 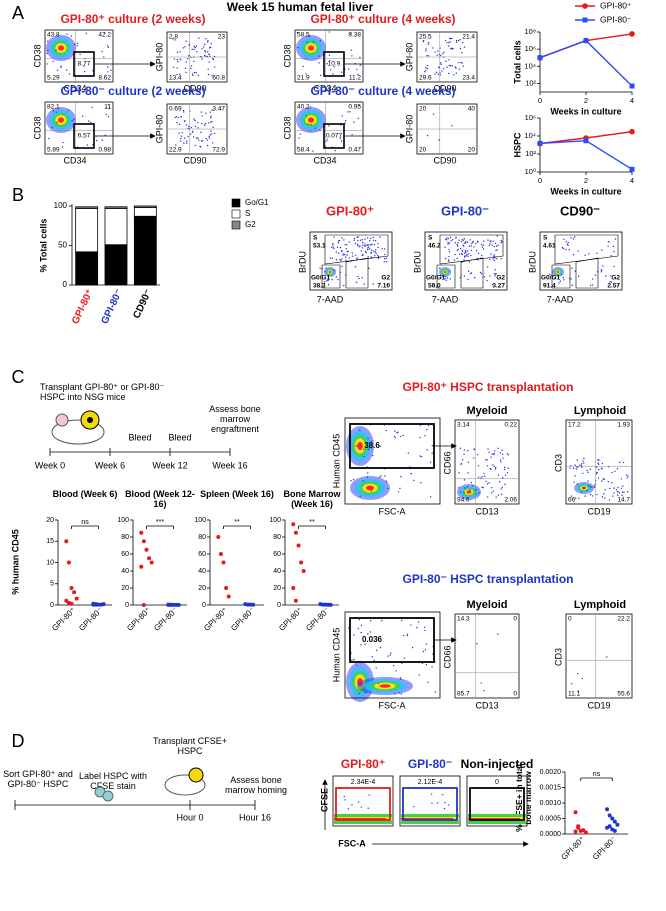 I want to click on density, so click(x=494, y=819).